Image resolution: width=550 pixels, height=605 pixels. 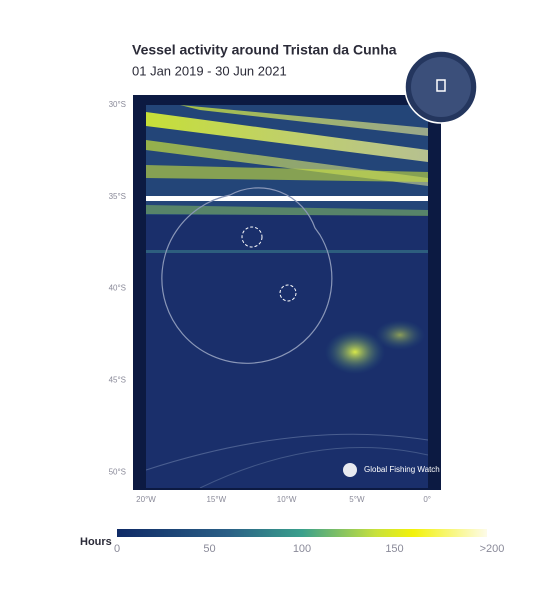 What do you see at coordinates (209, 70) in the screenshot?
I see `subtitle: 01 Jan 2019 - 30 Jun 2021` at bounding box center [209, 70].